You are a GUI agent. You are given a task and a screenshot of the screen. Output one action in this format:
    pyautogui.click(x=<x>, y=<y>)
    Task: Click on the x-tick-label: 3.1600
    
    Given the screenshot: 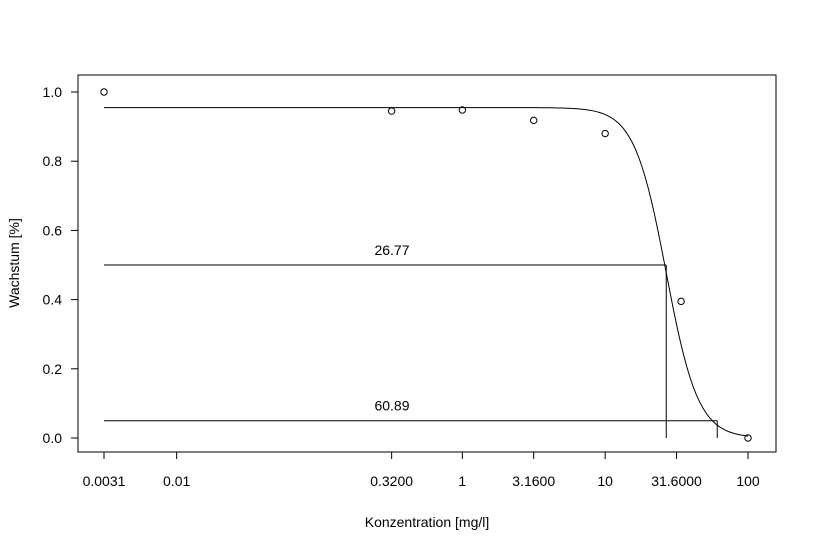 What is the action you would take?
    pyautogui.click(x=533, y=481)
    